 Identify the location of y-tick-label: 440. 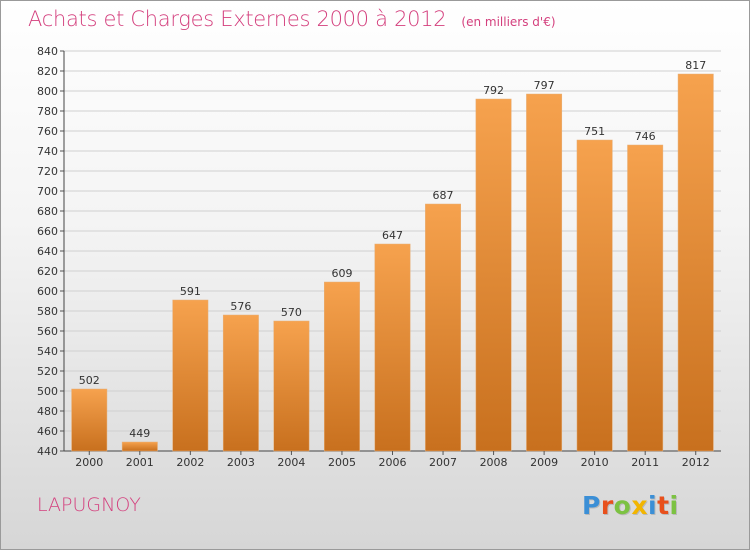
(47, 451).